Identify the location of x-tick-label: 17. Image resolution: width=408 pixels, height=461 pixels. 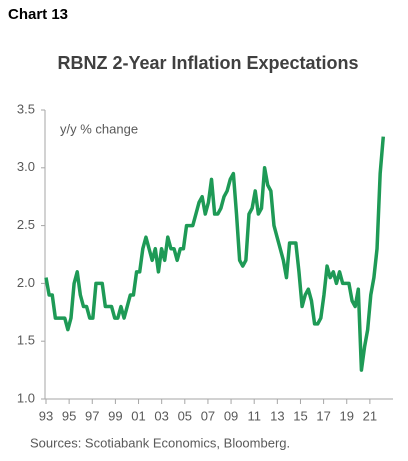
(323, 415).